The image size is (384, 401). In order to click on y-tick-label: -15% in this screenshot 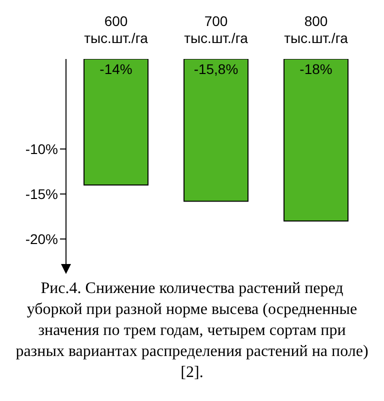, I will do `click(41, 194)`.